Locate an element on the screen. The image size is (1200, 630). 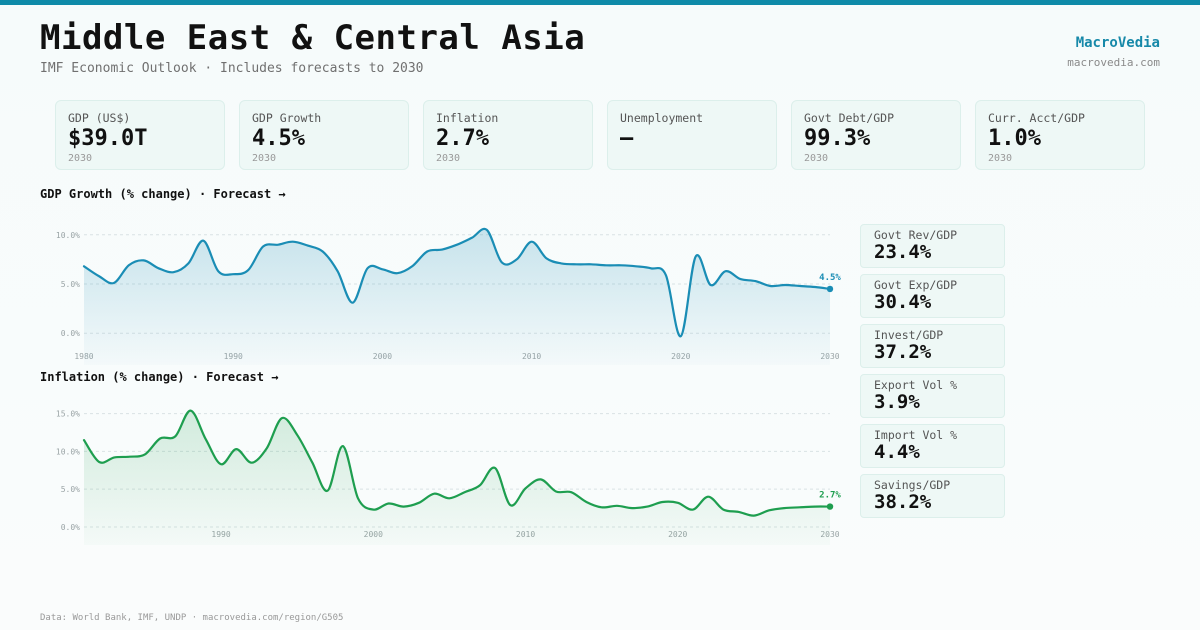
kpi-label: Curr. Acct/GDP is located at coordinates (1036, 118).